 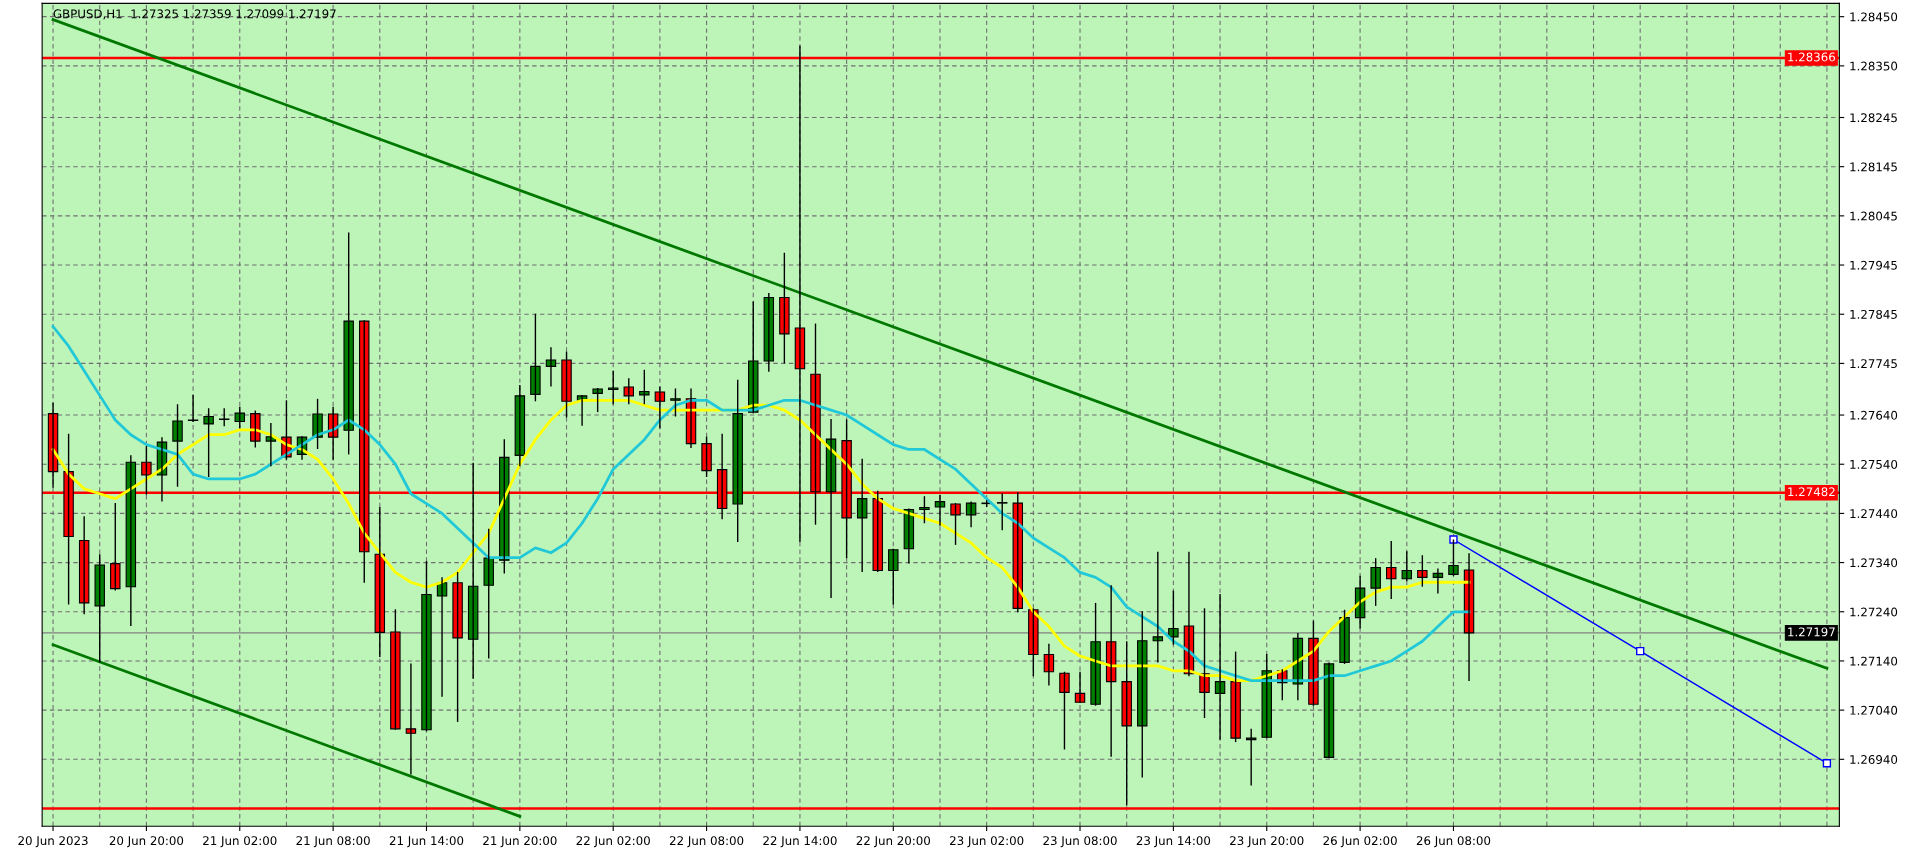 I want to click on y-tick-label: 1.27945, so click(x=1873, y=265).